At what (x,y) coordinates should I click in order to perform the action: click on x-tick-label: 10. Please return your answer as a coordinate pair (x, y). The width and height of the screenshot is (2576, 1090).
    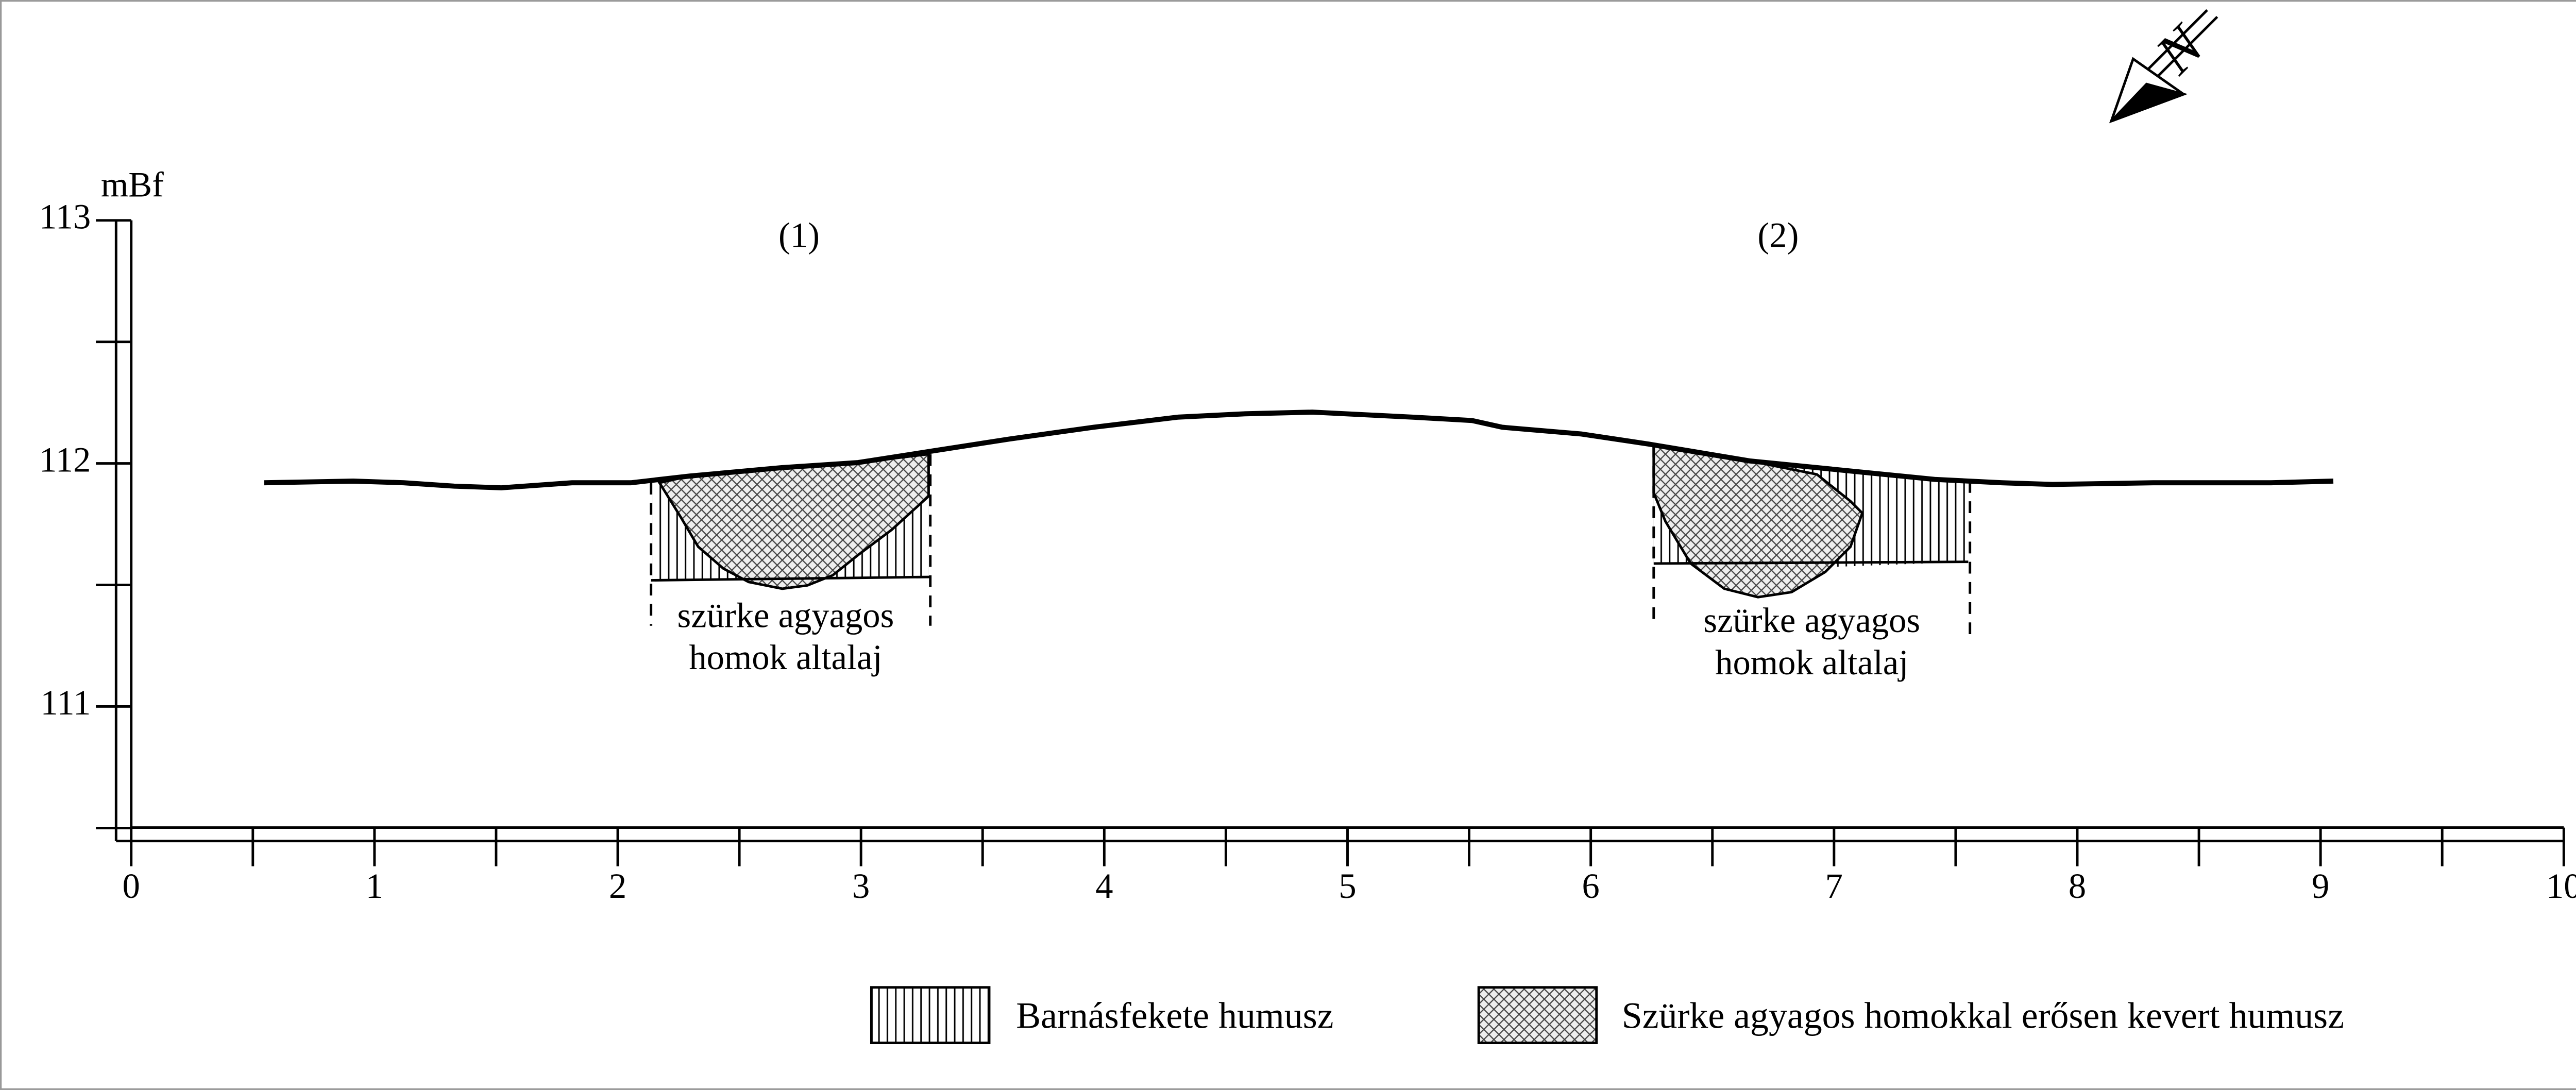
    Looking at the image, I should click on (2561, 886).